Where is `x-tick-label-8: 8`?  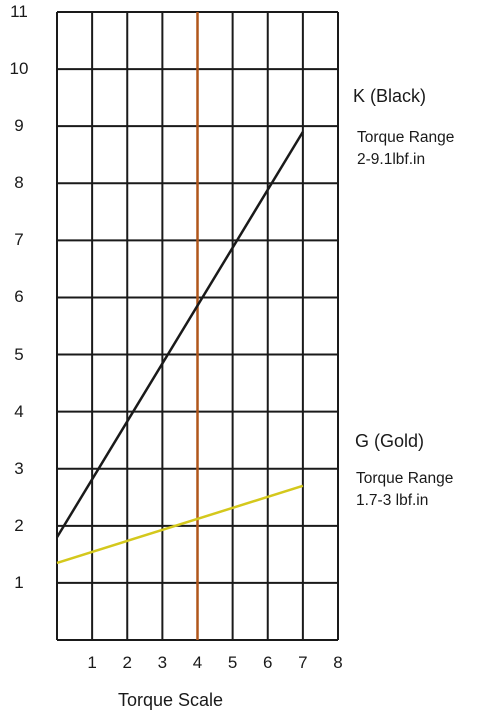 x-tick-label-8: 8 is located at coordinates (338, 662).